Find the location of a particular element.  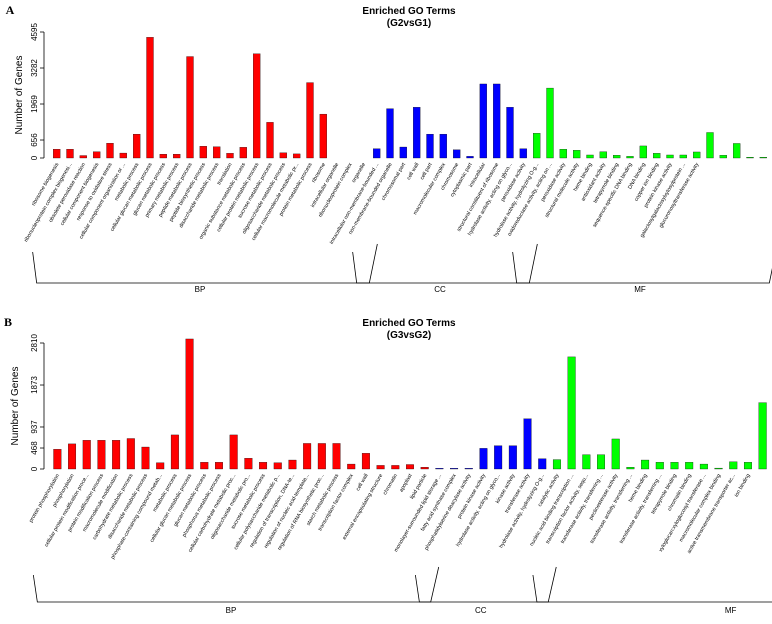

chart-subtitle: (G3vsG2) is located at coordinates (409, 335).